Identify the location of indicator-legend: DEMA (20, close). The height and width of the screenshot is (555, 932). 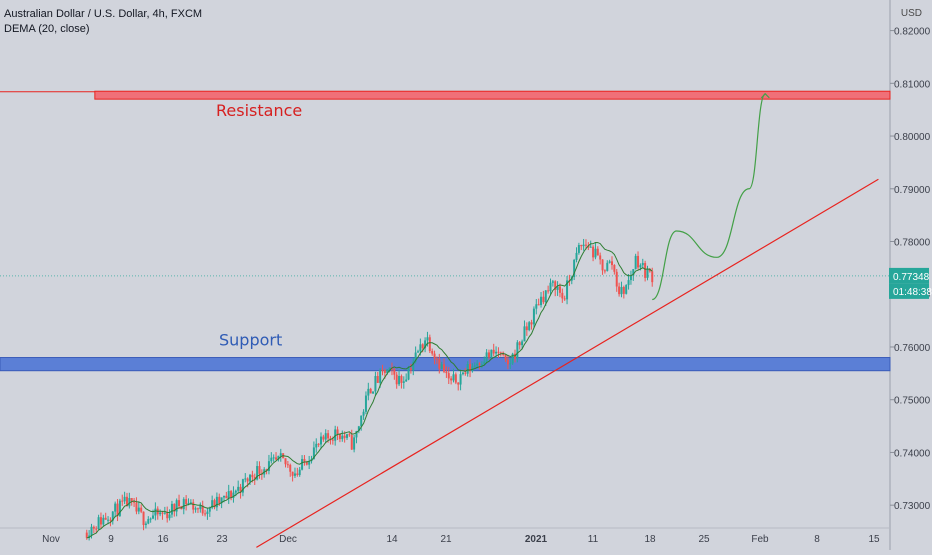
(47, 29).